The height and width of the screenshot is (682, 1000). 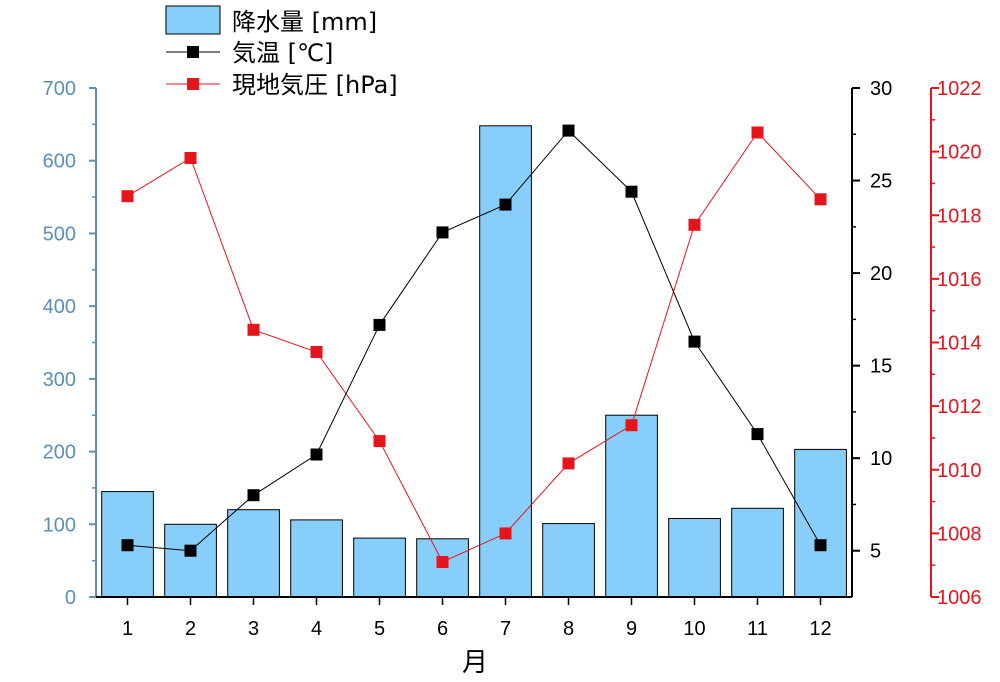 I want to click on x-axis-tick-label: 5, so click(x=379, y=629).